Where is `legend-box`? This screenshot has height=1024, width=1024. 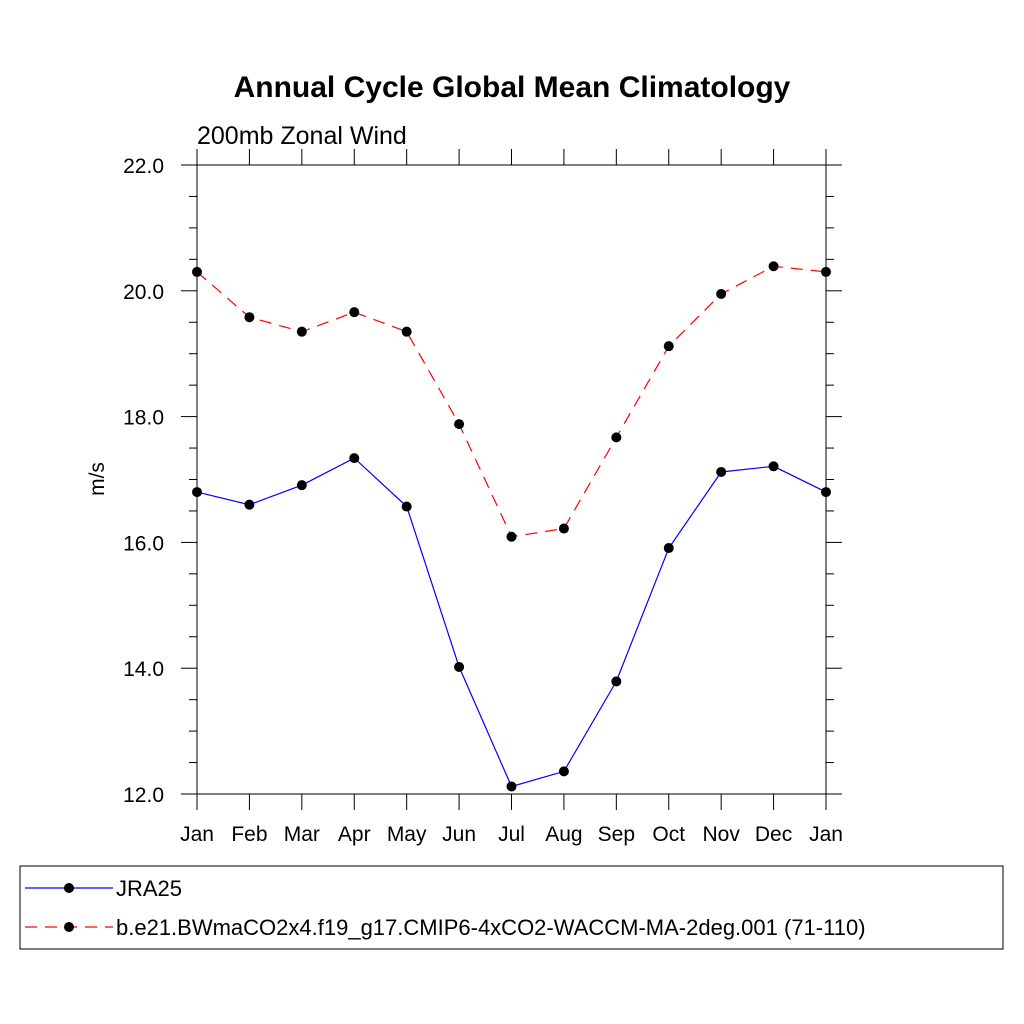
legend-box is located at coordinates (511, 907).